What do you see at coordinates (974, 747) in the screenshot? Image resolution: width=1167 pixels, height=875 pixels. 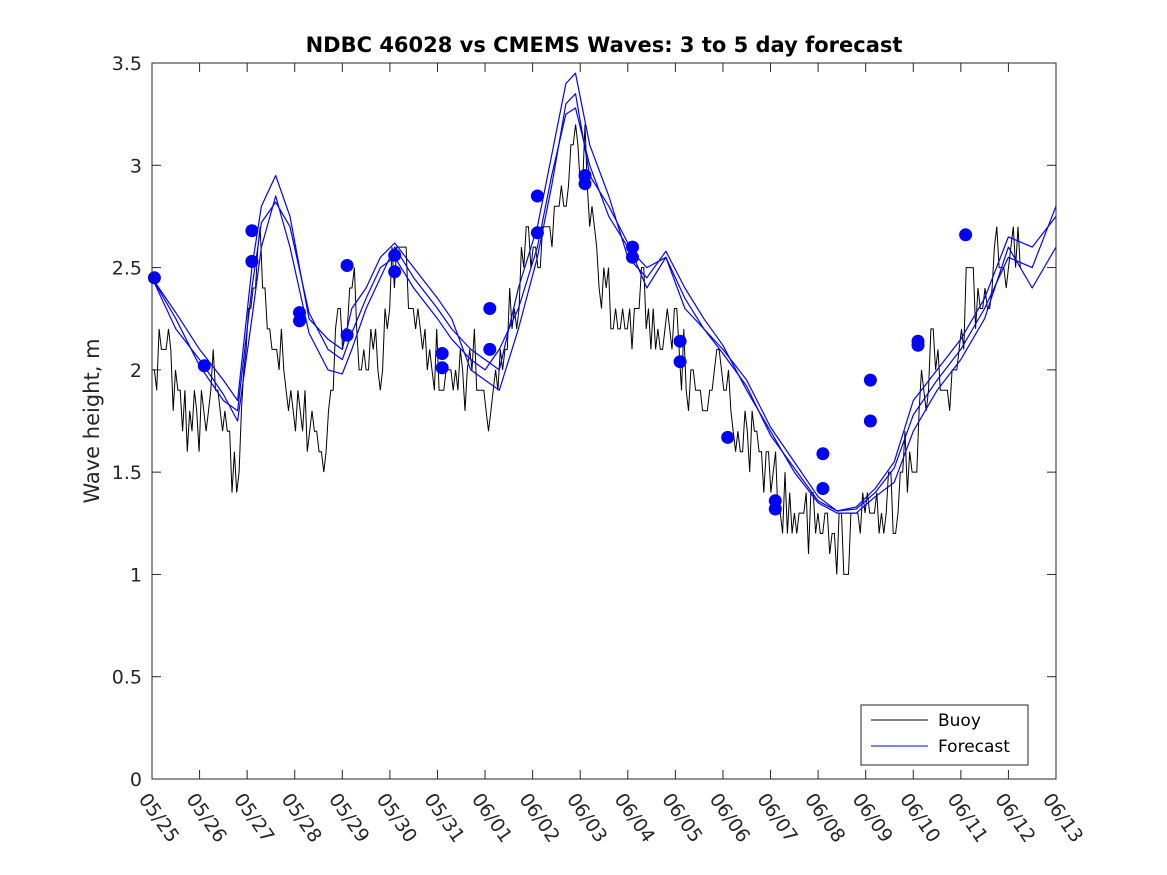 I see `legend-forecast-label: Forecast` at bounding box center [974, 747].